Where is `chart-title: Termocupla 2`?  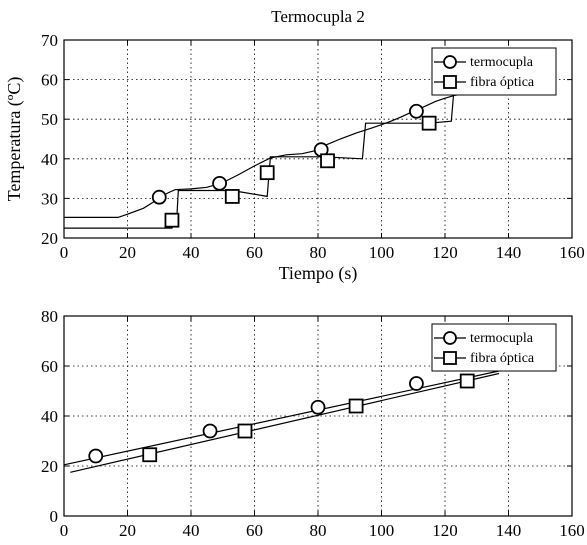 chart-title: Termocupla 2 is located at coordinates (318, 16).